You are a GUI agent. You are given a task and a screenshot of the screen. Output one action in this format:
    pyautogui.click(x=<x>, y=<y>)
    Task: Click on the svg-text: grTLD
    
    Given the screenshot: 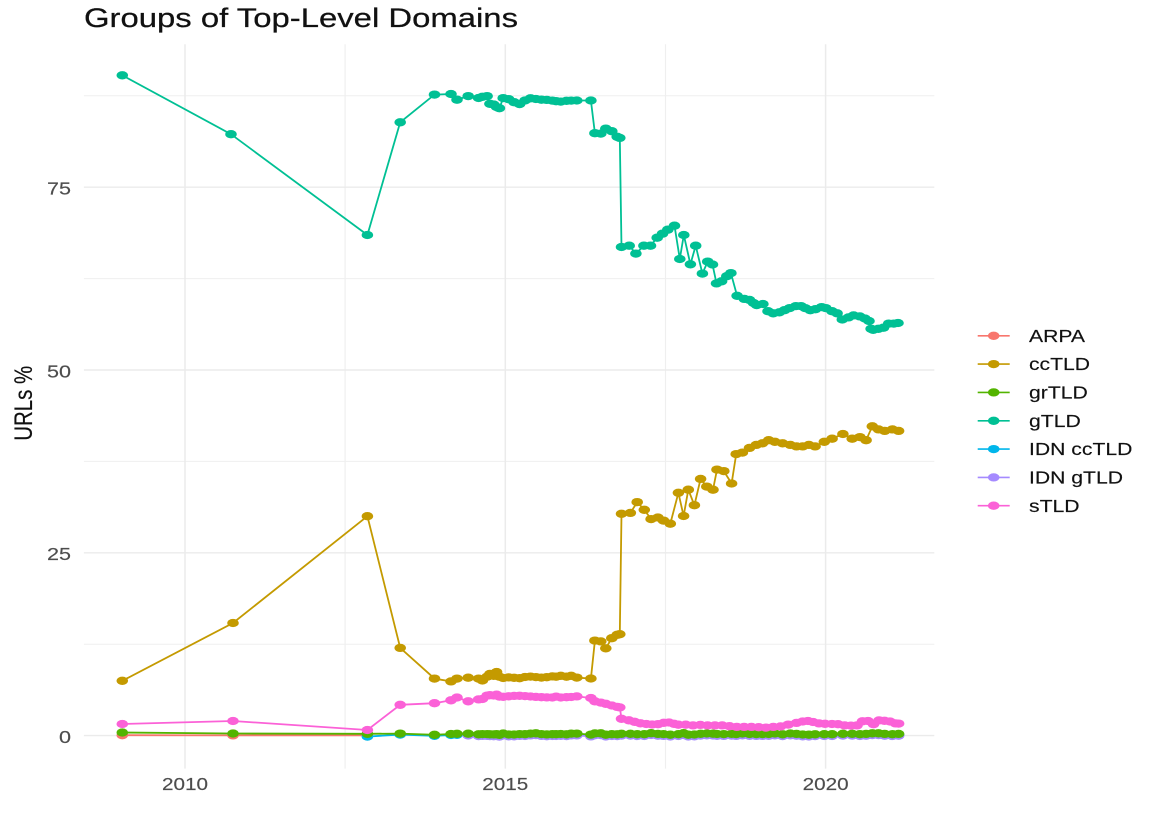 What is the action you would take?
    pyautogui.click(x=1058, y=393)
    